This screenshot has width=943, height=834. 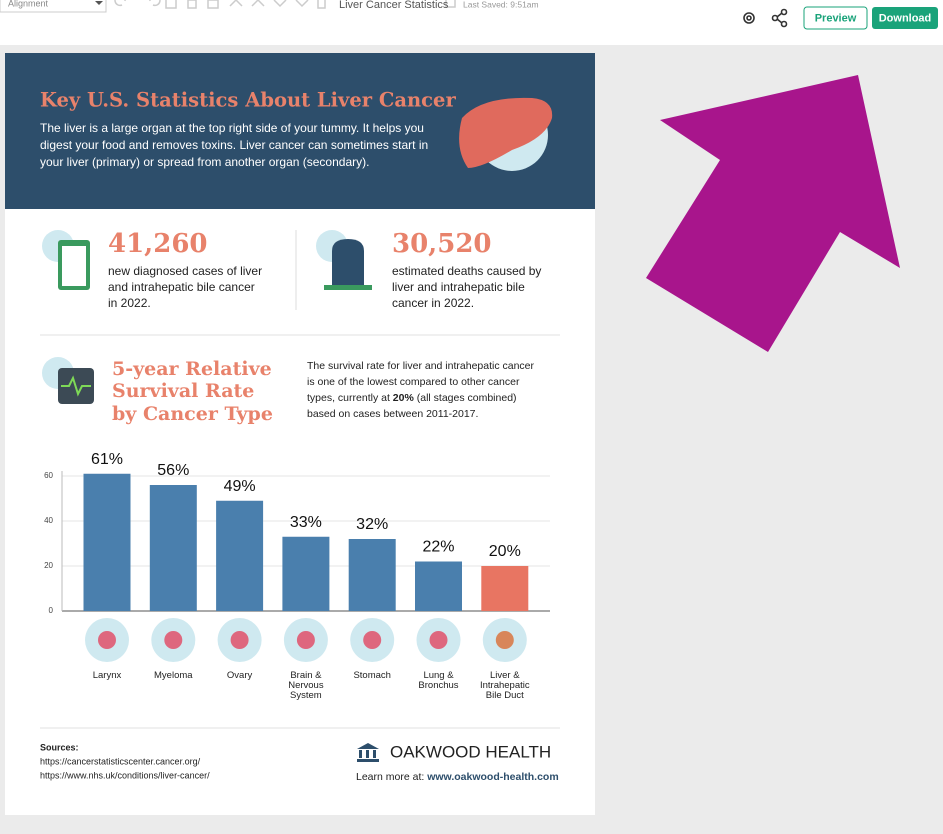 I want to click on y-tick-label: 0, so click(x=51, y=610).